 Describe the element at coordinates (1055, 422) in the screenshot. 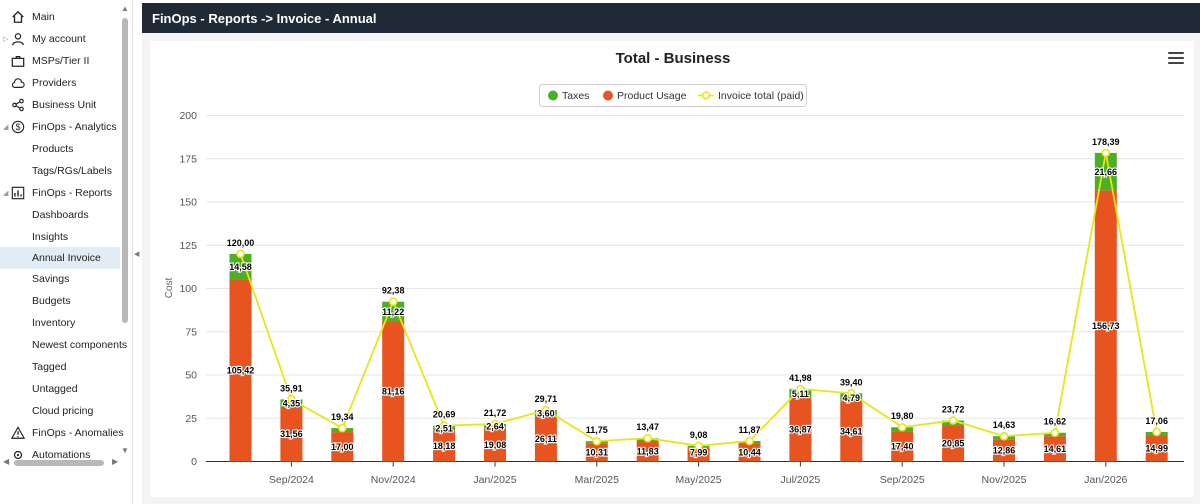

I see `data-label: 16,62` at that location.